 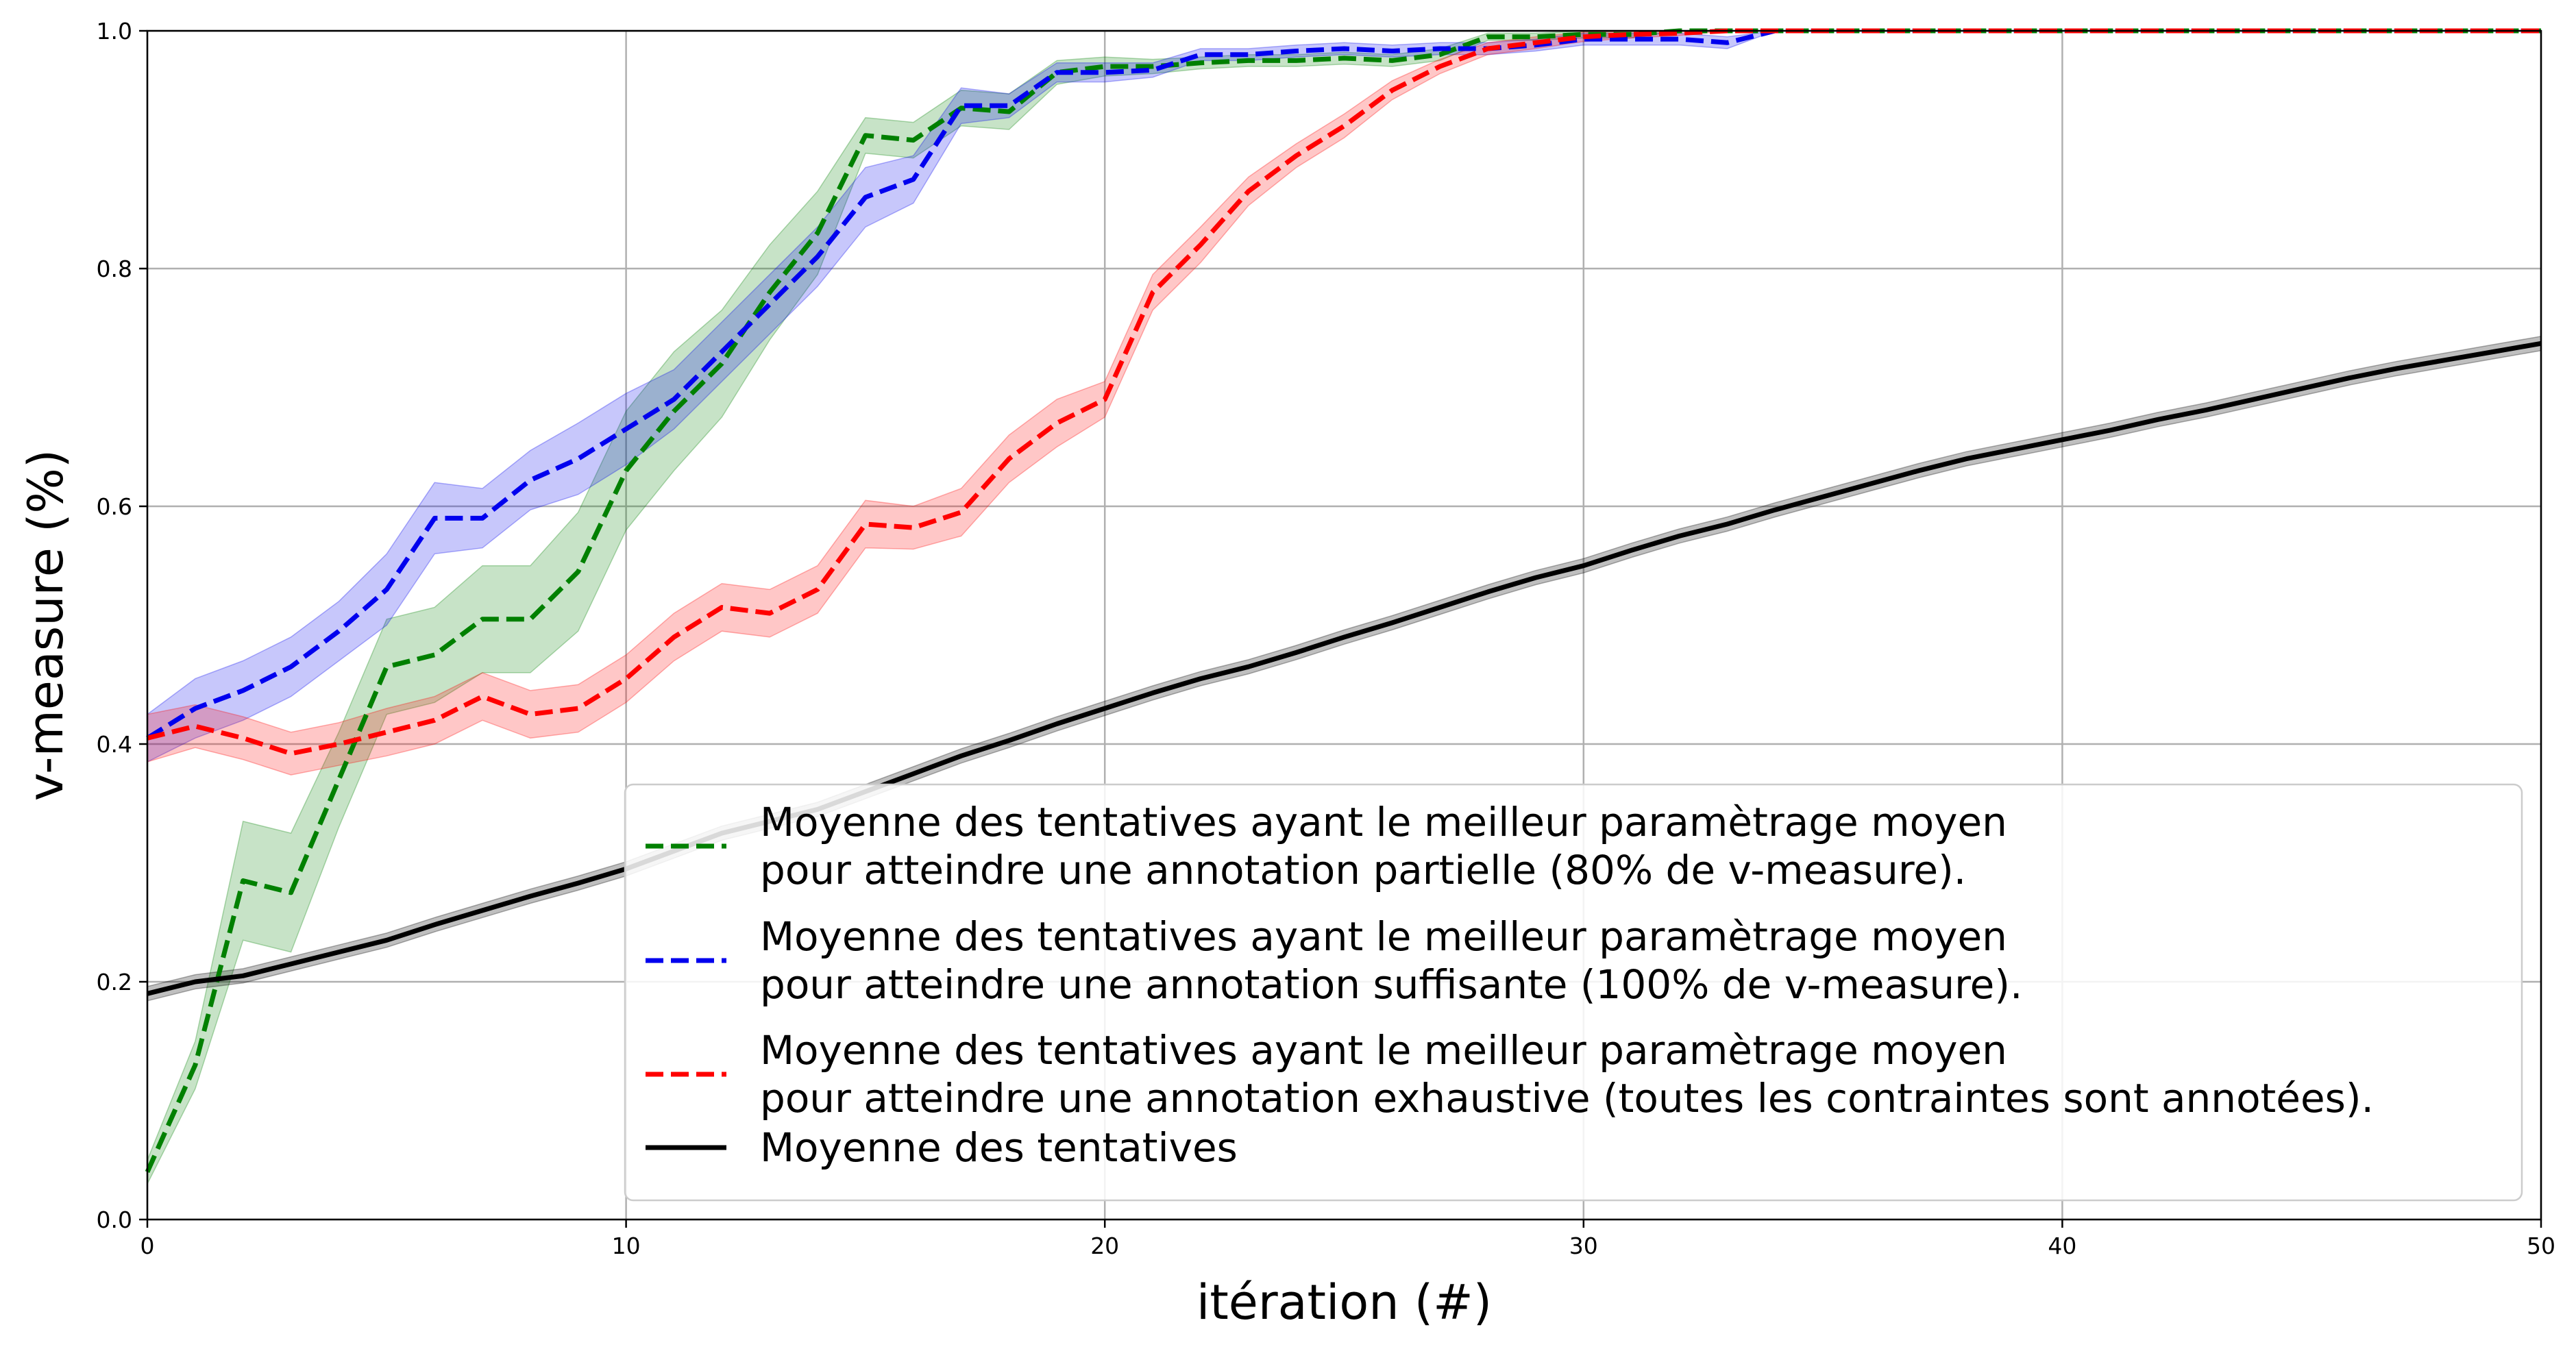 What do you see at coordinates (115, 744) in the screenshot?
I see `y-tick-label: 0.4` at bounding box center [115, 744].